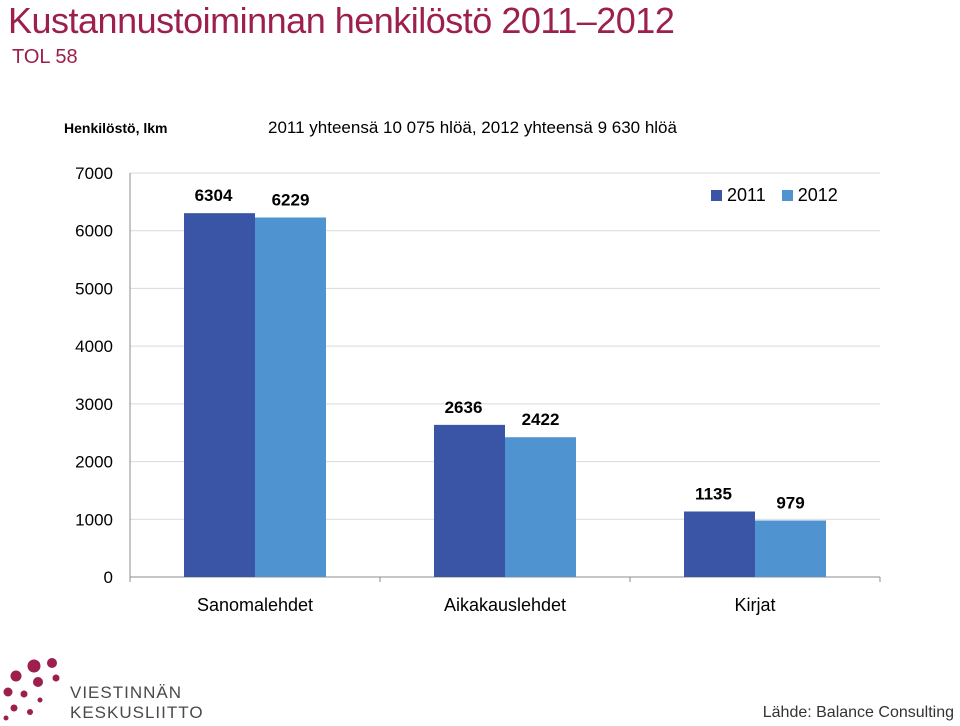 The height and width of the screenshot is (726, 960). What do you see at coordinates (787, 195) in the screenshot?
I see `legend-swatch-2012` at bounding box center [787, 195].